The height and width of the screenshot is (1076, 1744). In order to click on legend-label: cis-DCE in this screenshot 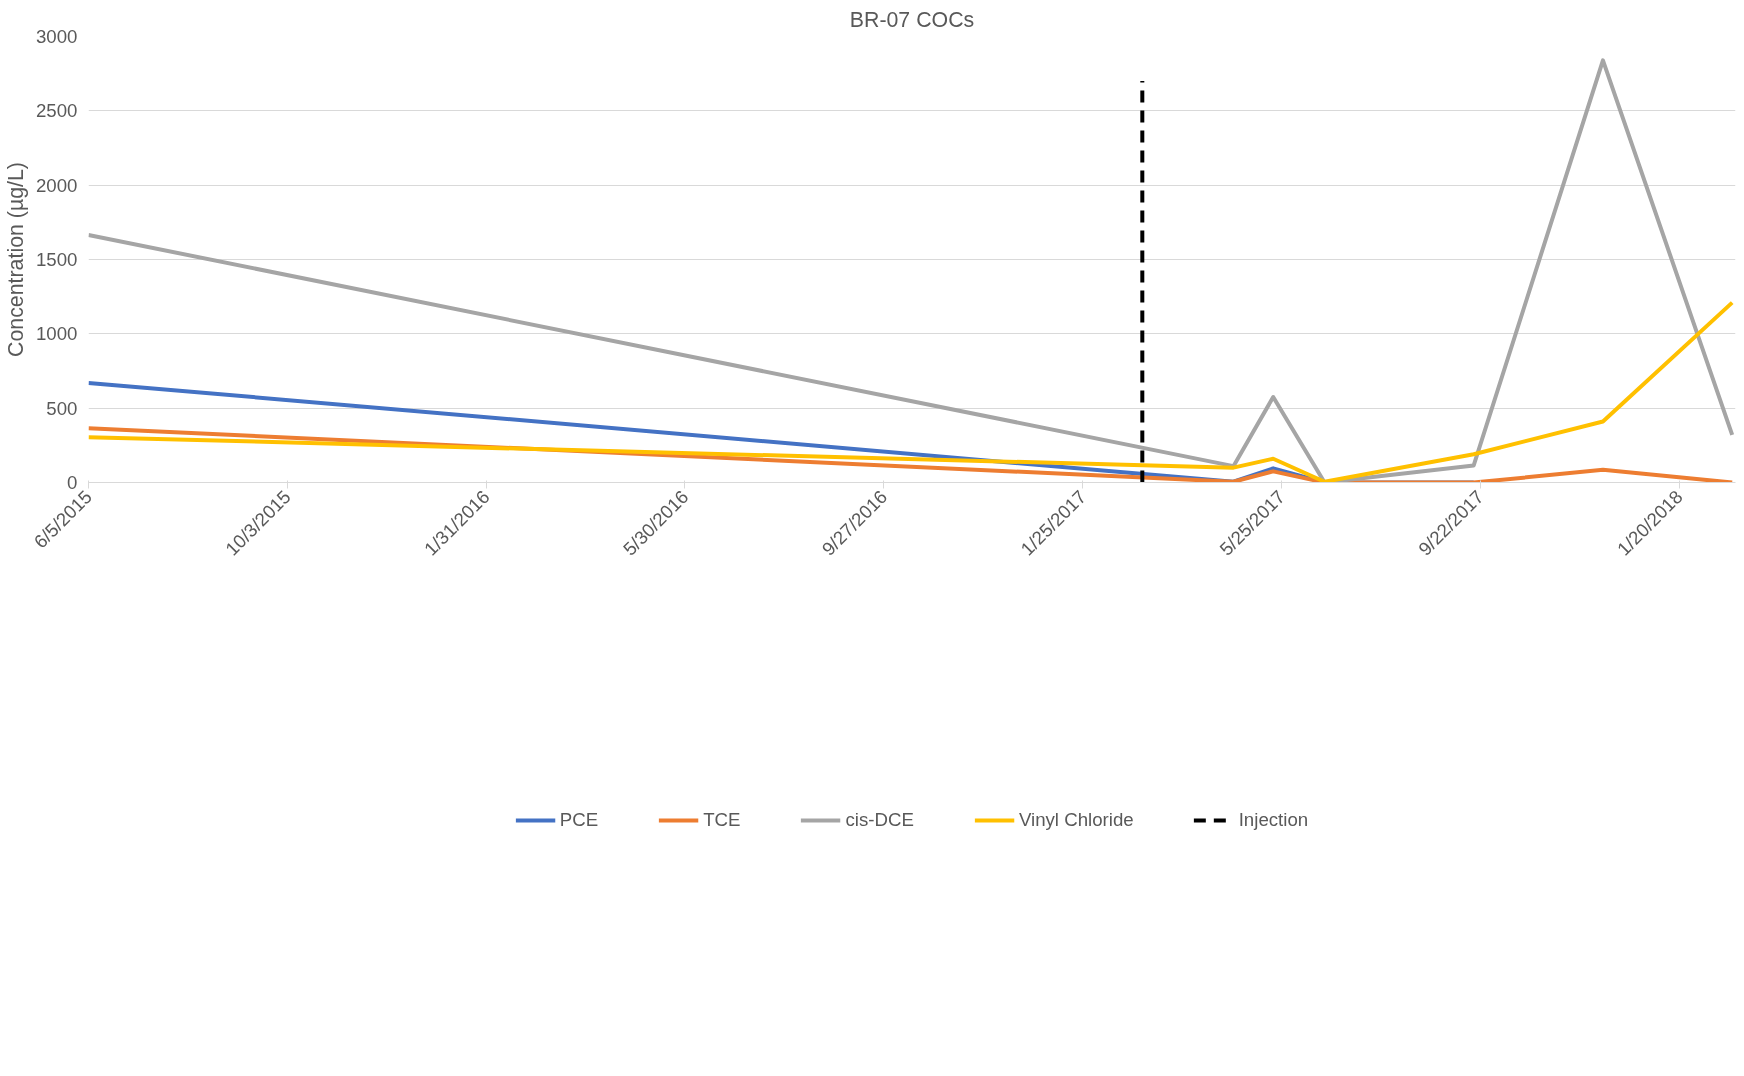, I will do `click(879, 820)`.